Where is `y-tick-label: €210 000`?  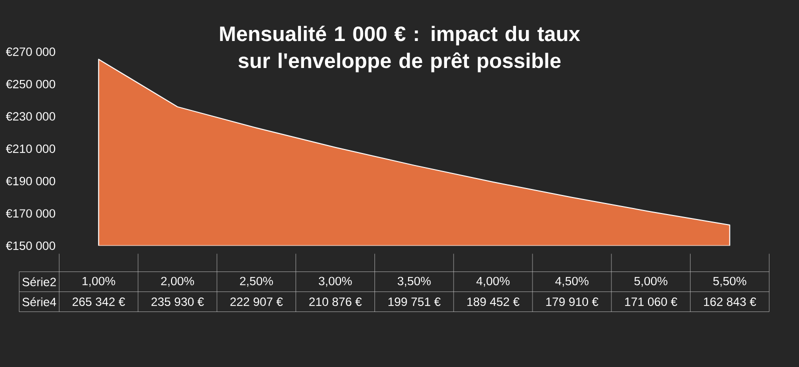
y-tick-label: €210 000 is located at coordinates (31, 148).